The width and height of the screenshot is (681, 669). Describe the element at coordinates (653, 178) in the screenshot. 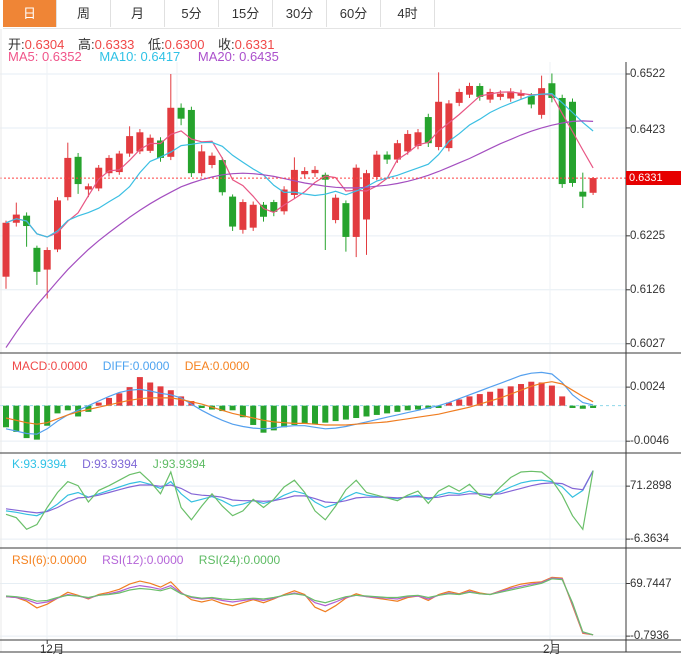

I see `last-price-tag: 0.6331` at that location.